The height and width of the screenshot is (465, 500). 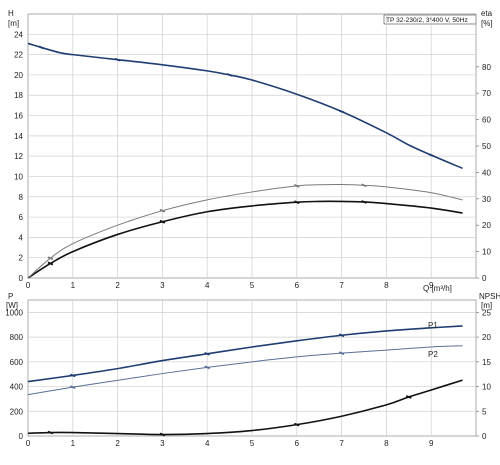 I want to click on upper-x-tick-label: 6, so click(x=297, y=285).